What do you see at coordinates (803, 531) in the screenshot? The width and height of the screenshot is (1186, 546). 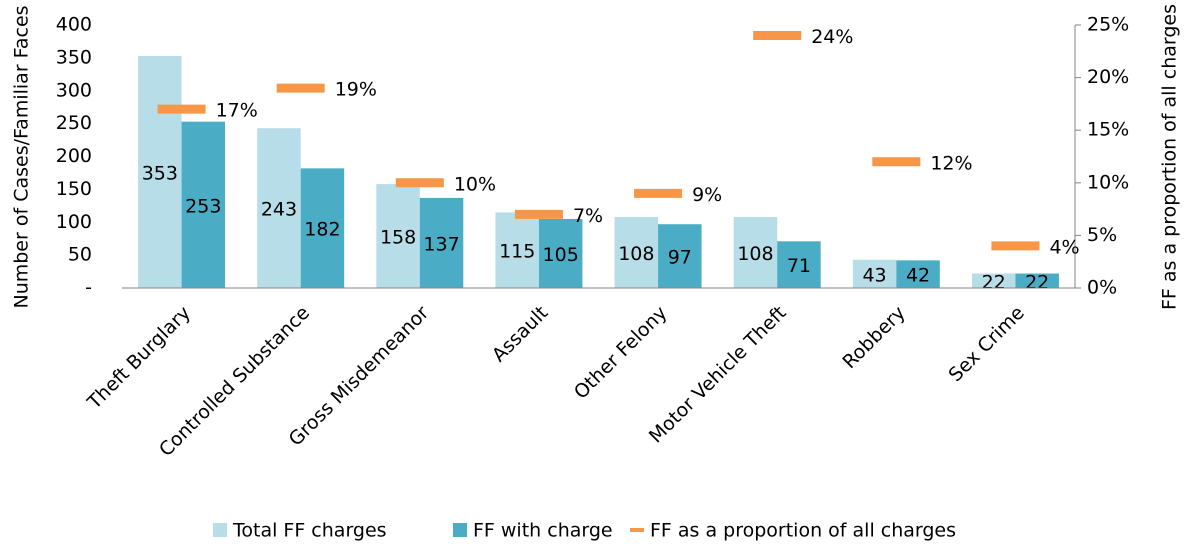 I see `legend-label: FF as a proportion of all charges` at bounding box center [803, 531].